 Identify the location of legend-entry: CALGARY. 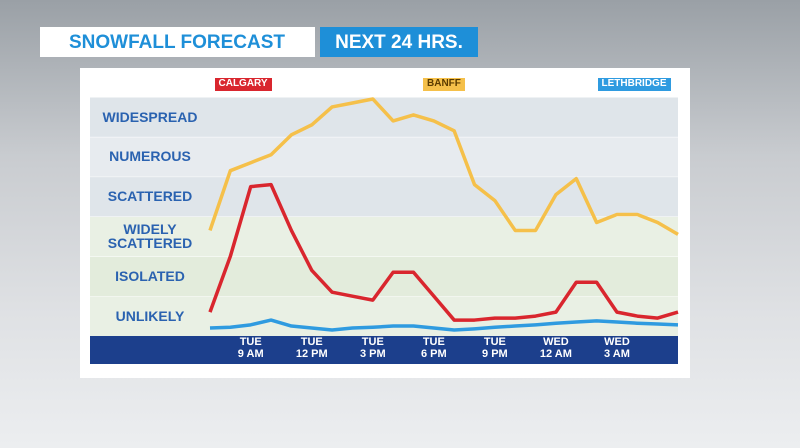
(243, 84).